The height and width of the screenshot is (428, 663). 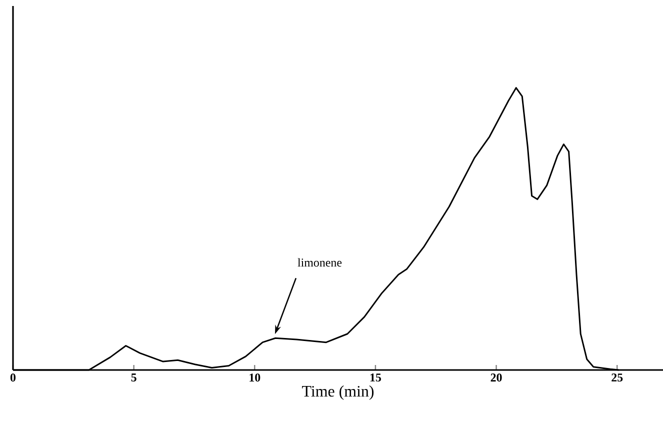 I want to click on annotation: limonene, so click(x=320, y=262).